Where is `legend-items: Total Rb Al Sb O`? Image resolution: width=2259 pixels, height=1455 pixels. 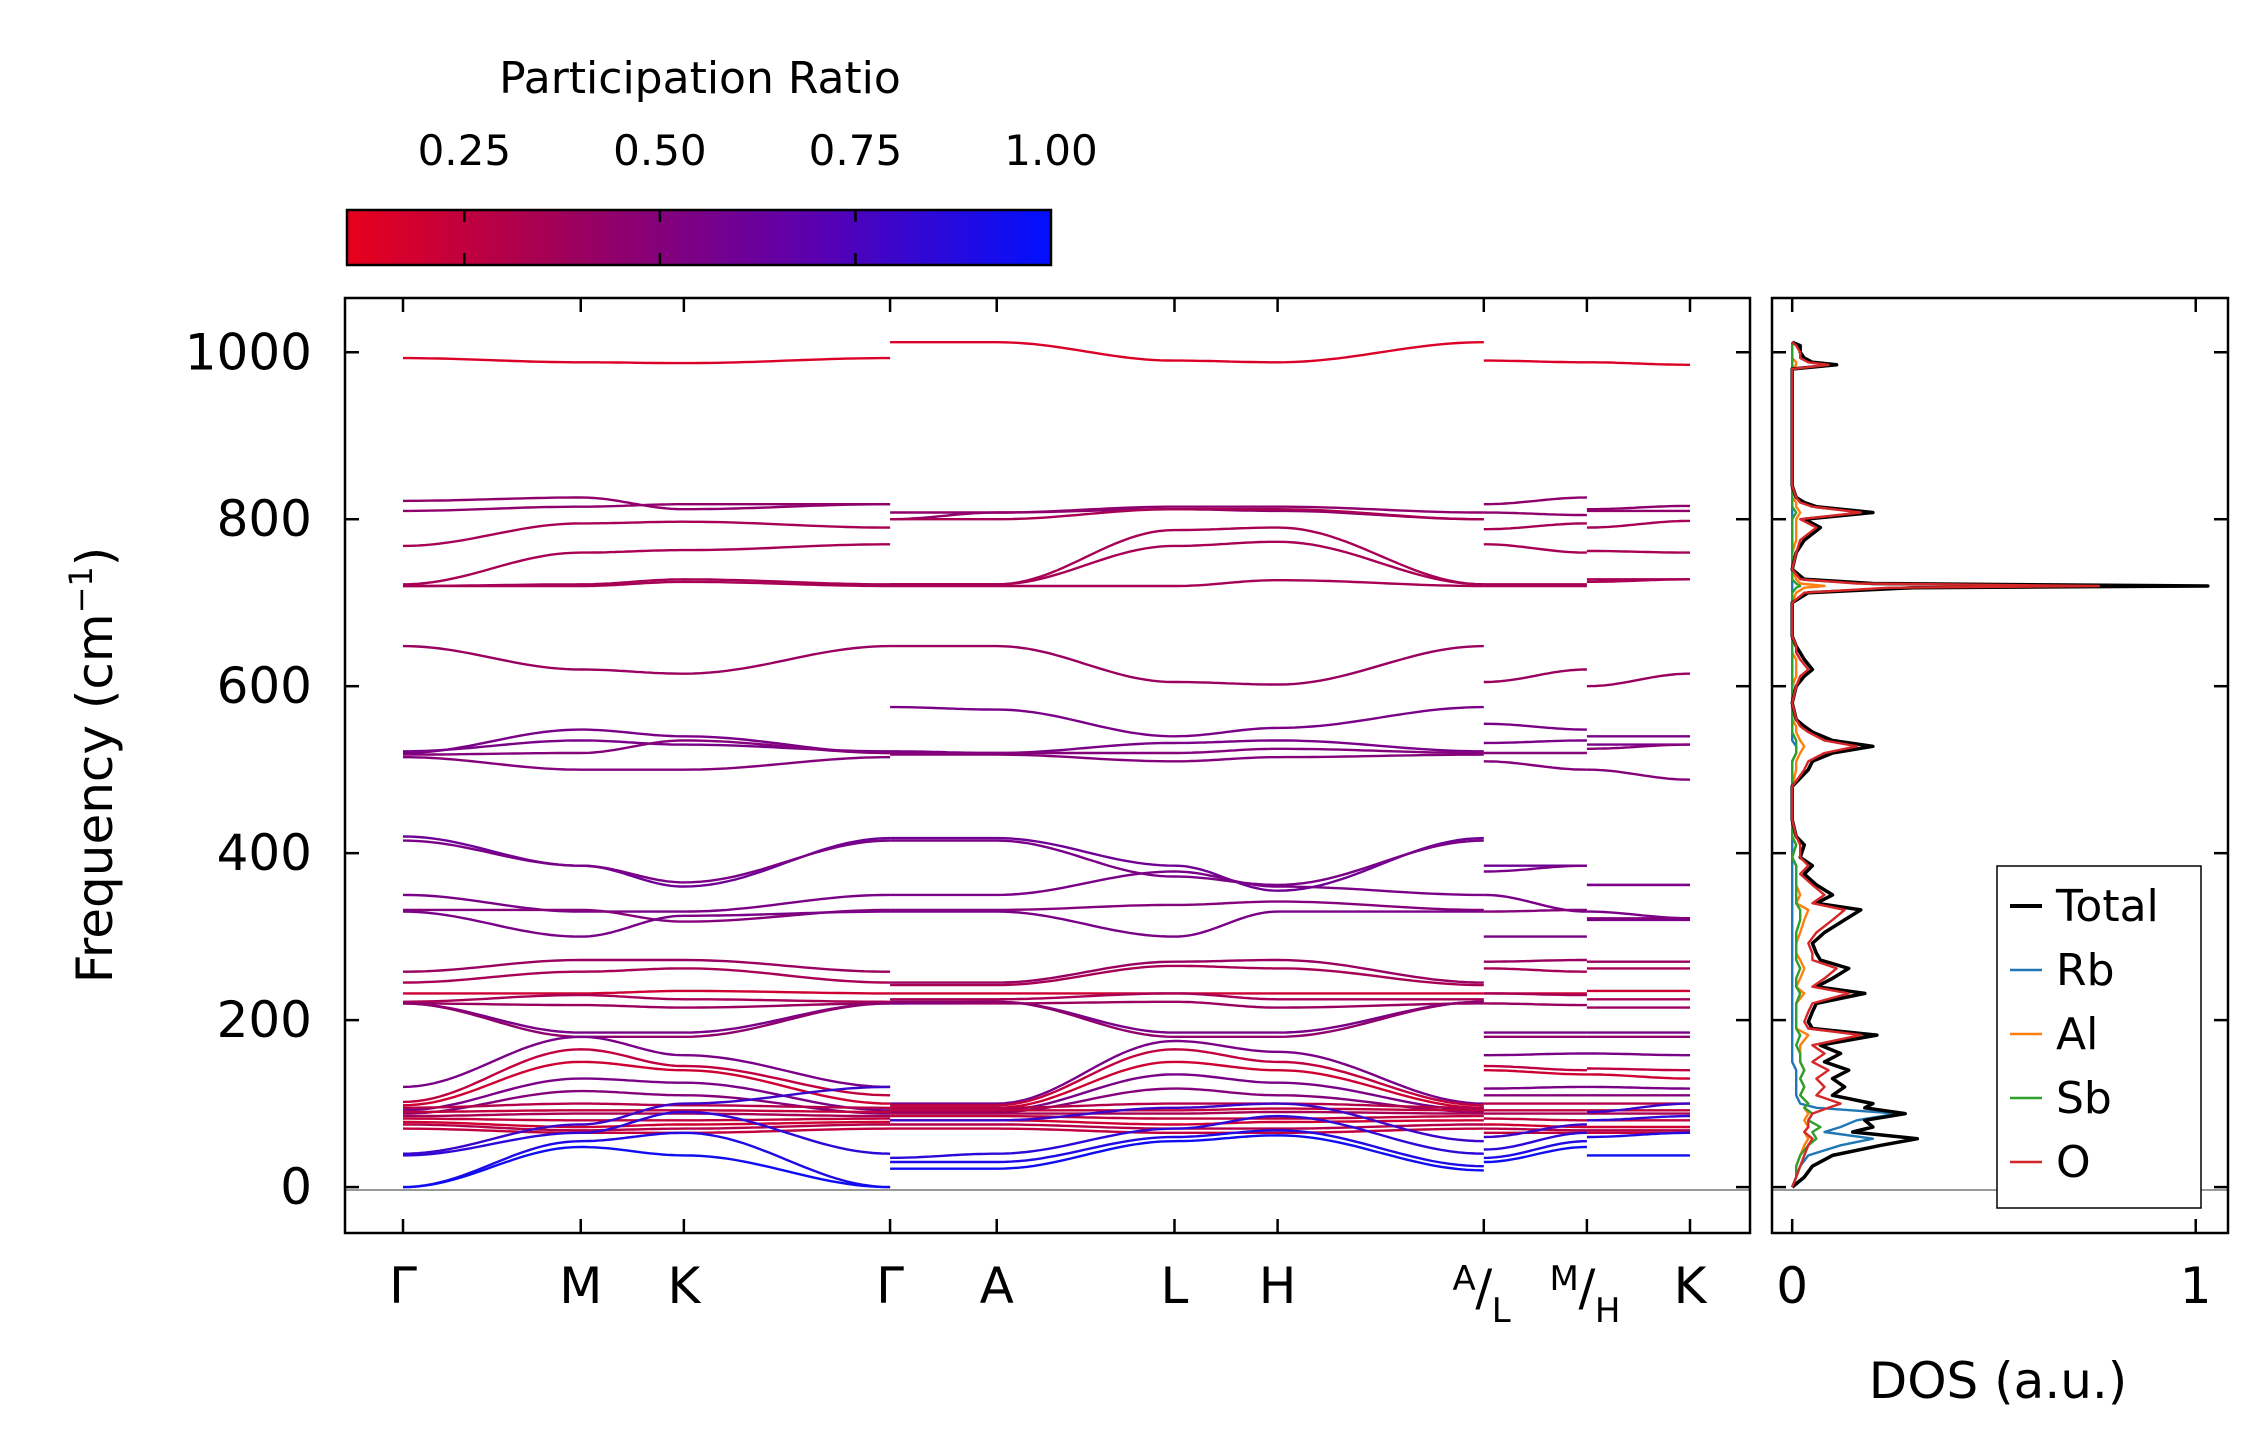
legend-items: Total Rb Al Sb O is located at coordinates (2084, 1034).